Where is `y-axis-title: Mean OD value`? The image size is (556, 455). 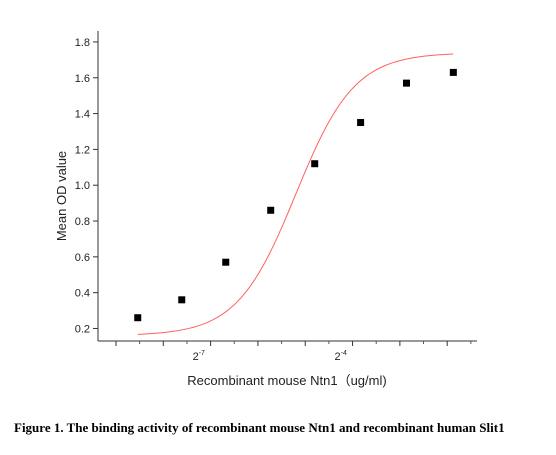 y-axis-title: Mean OD value is located at coordinates (61, 196).